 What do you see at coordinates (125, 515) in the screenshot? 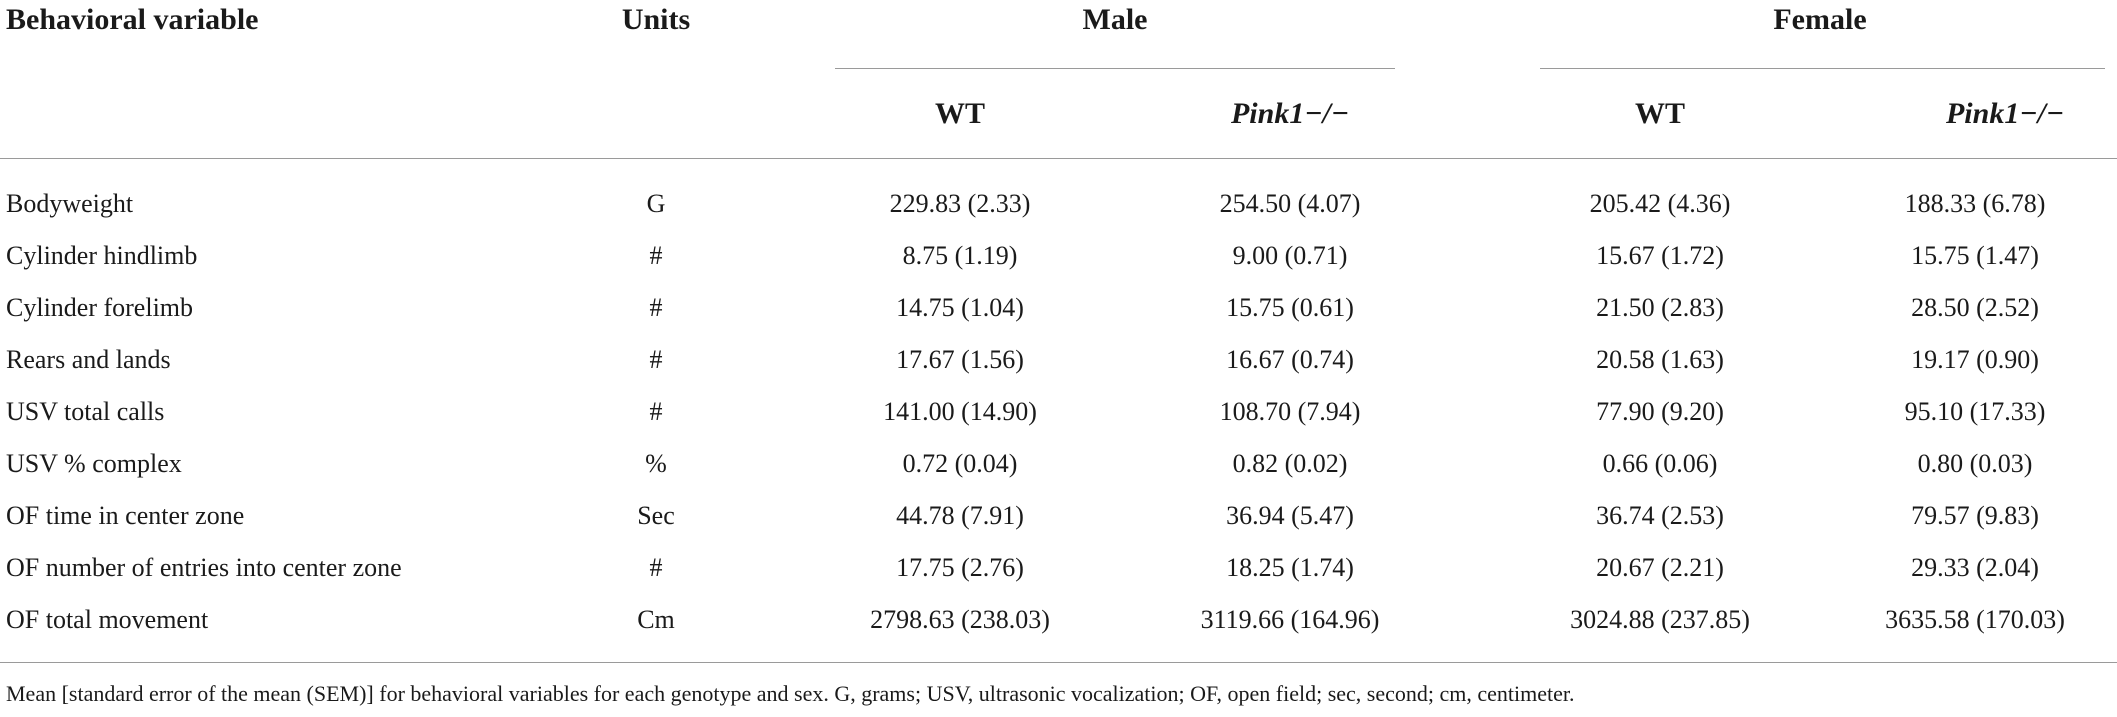
I see `cell-variable: OF time in center zone` at bounding box center [125, 515].